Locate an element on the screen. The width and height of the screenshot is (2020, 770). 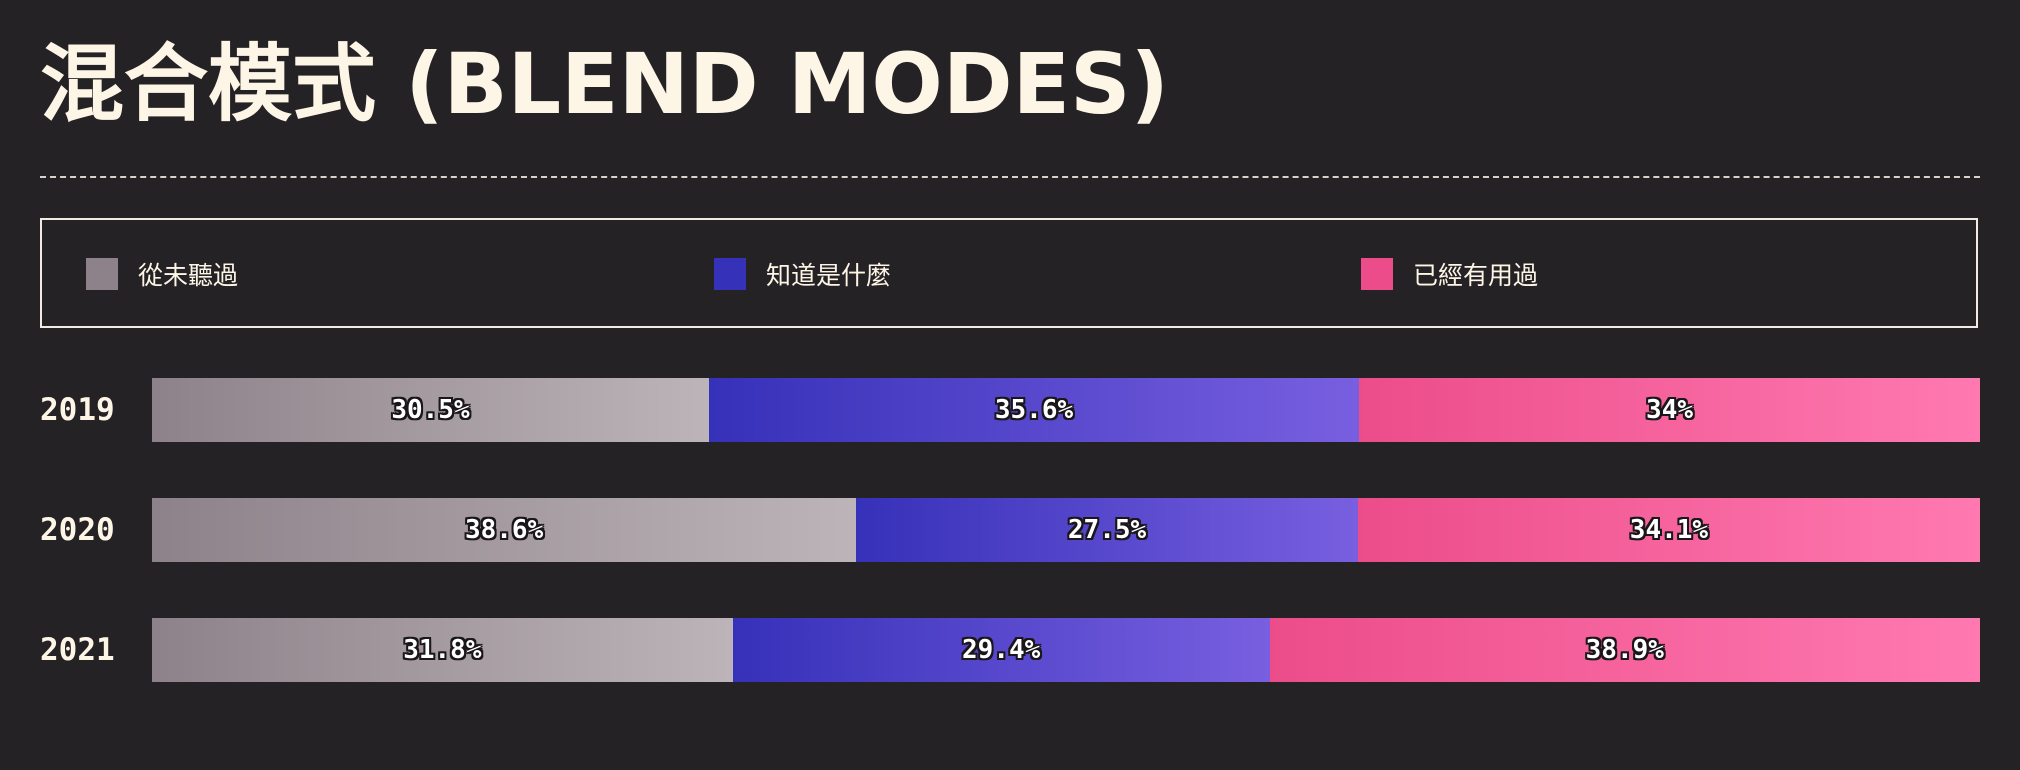
bar-segment-know-what-it-is-2021: 29.4% is located at coordinates (1001, 650).